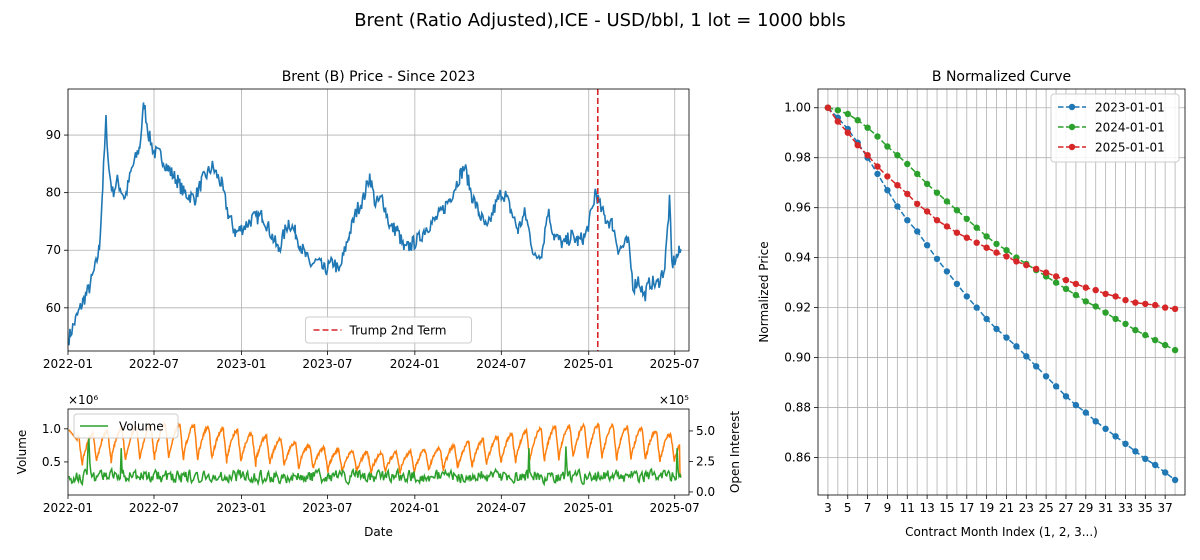  I want to click on curve-x-tick-label: 29, so click(1085, 508).